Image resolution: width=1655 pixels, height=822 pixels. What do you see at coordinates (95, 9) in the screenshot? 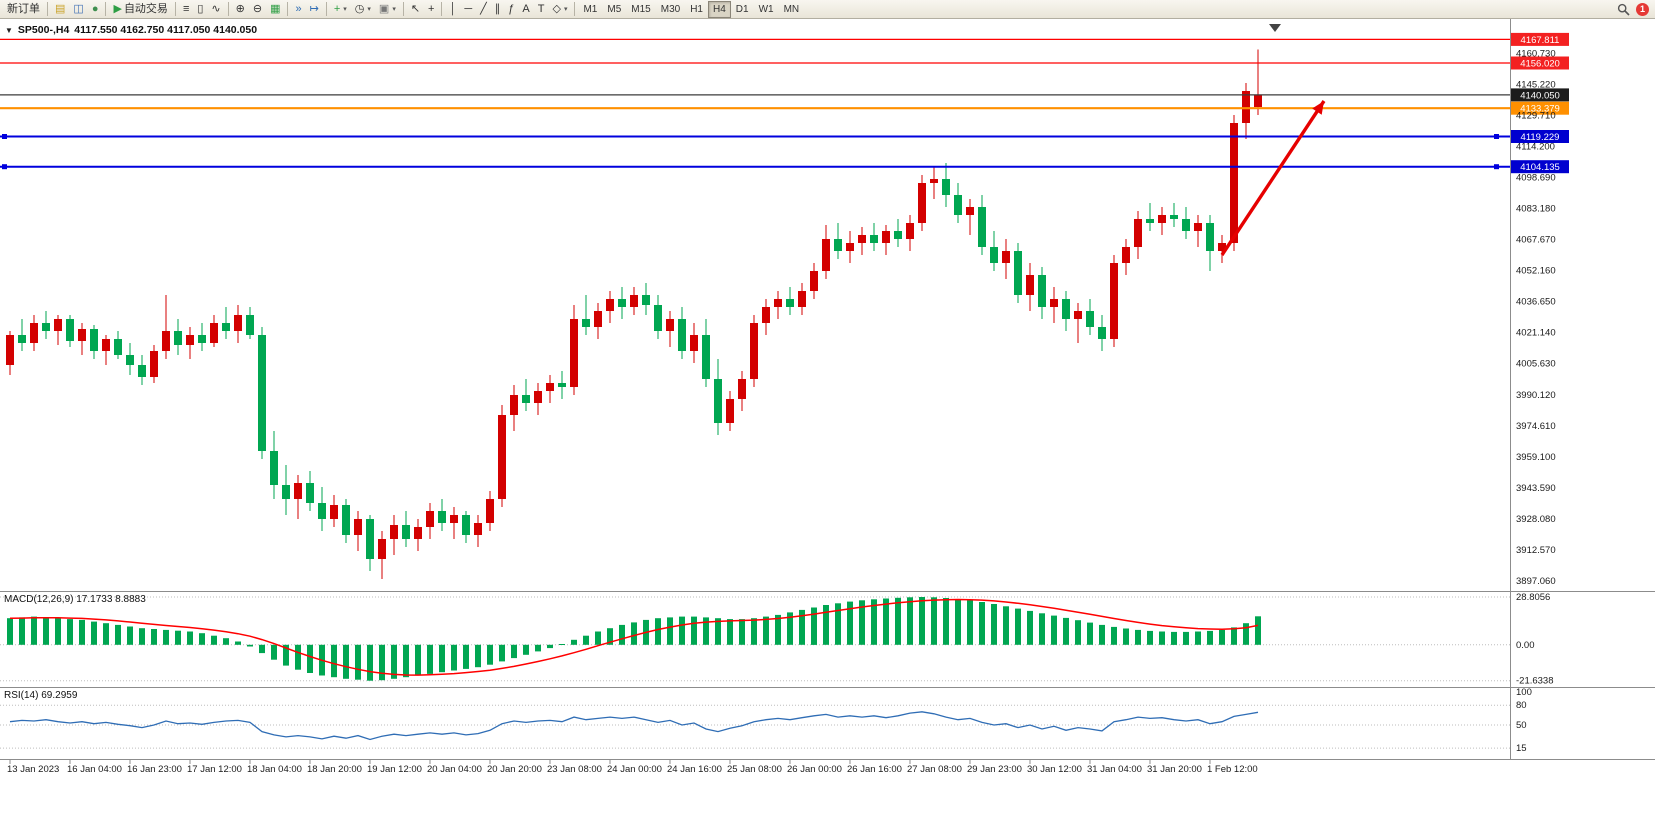
I see `navigator-icon-button: ●` at bounding box center [95, 9].